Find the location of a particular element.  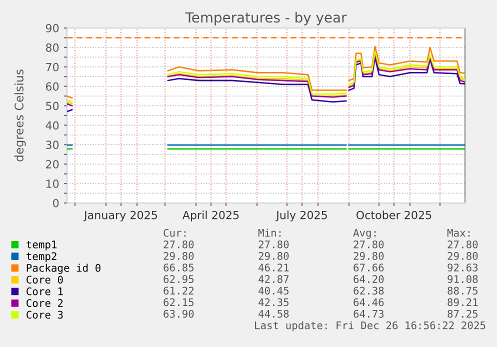

text: 64.46 is located at coordinates (369, 302).